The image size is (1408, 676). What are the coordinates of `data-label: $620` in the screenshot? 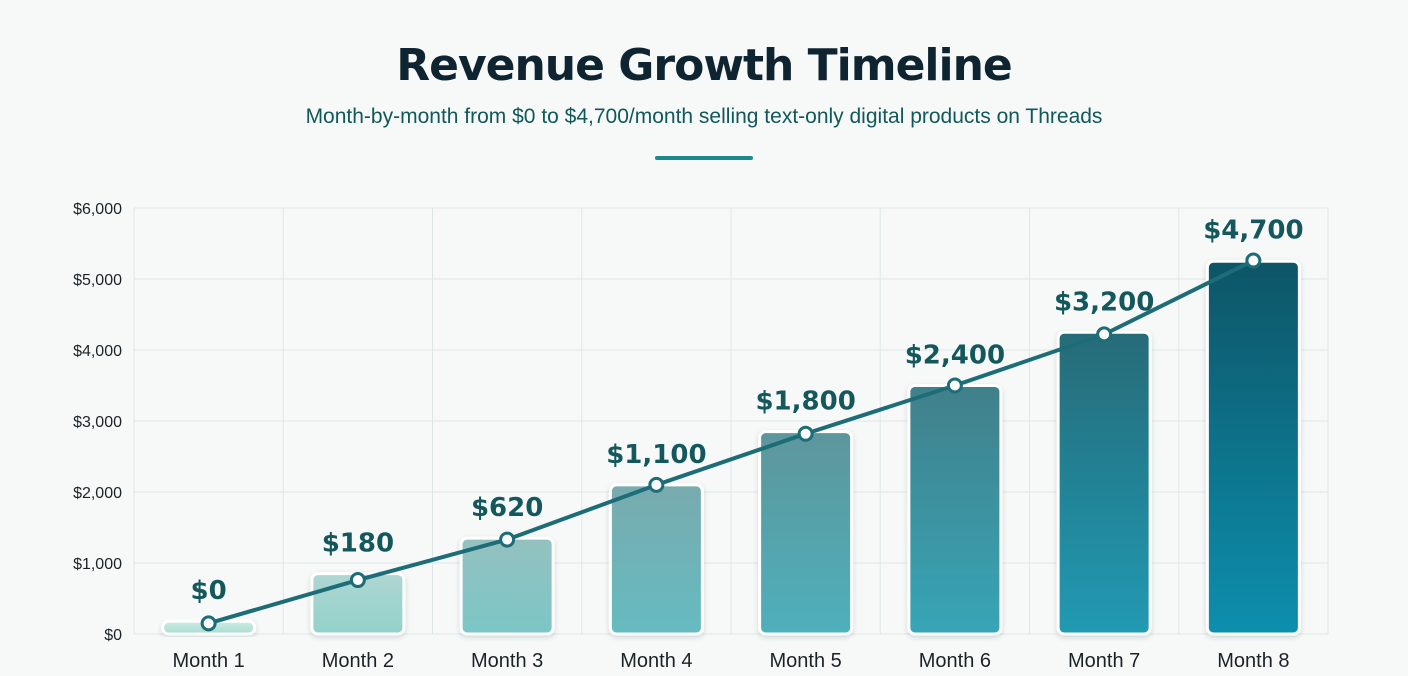 It's located at (507, 508).